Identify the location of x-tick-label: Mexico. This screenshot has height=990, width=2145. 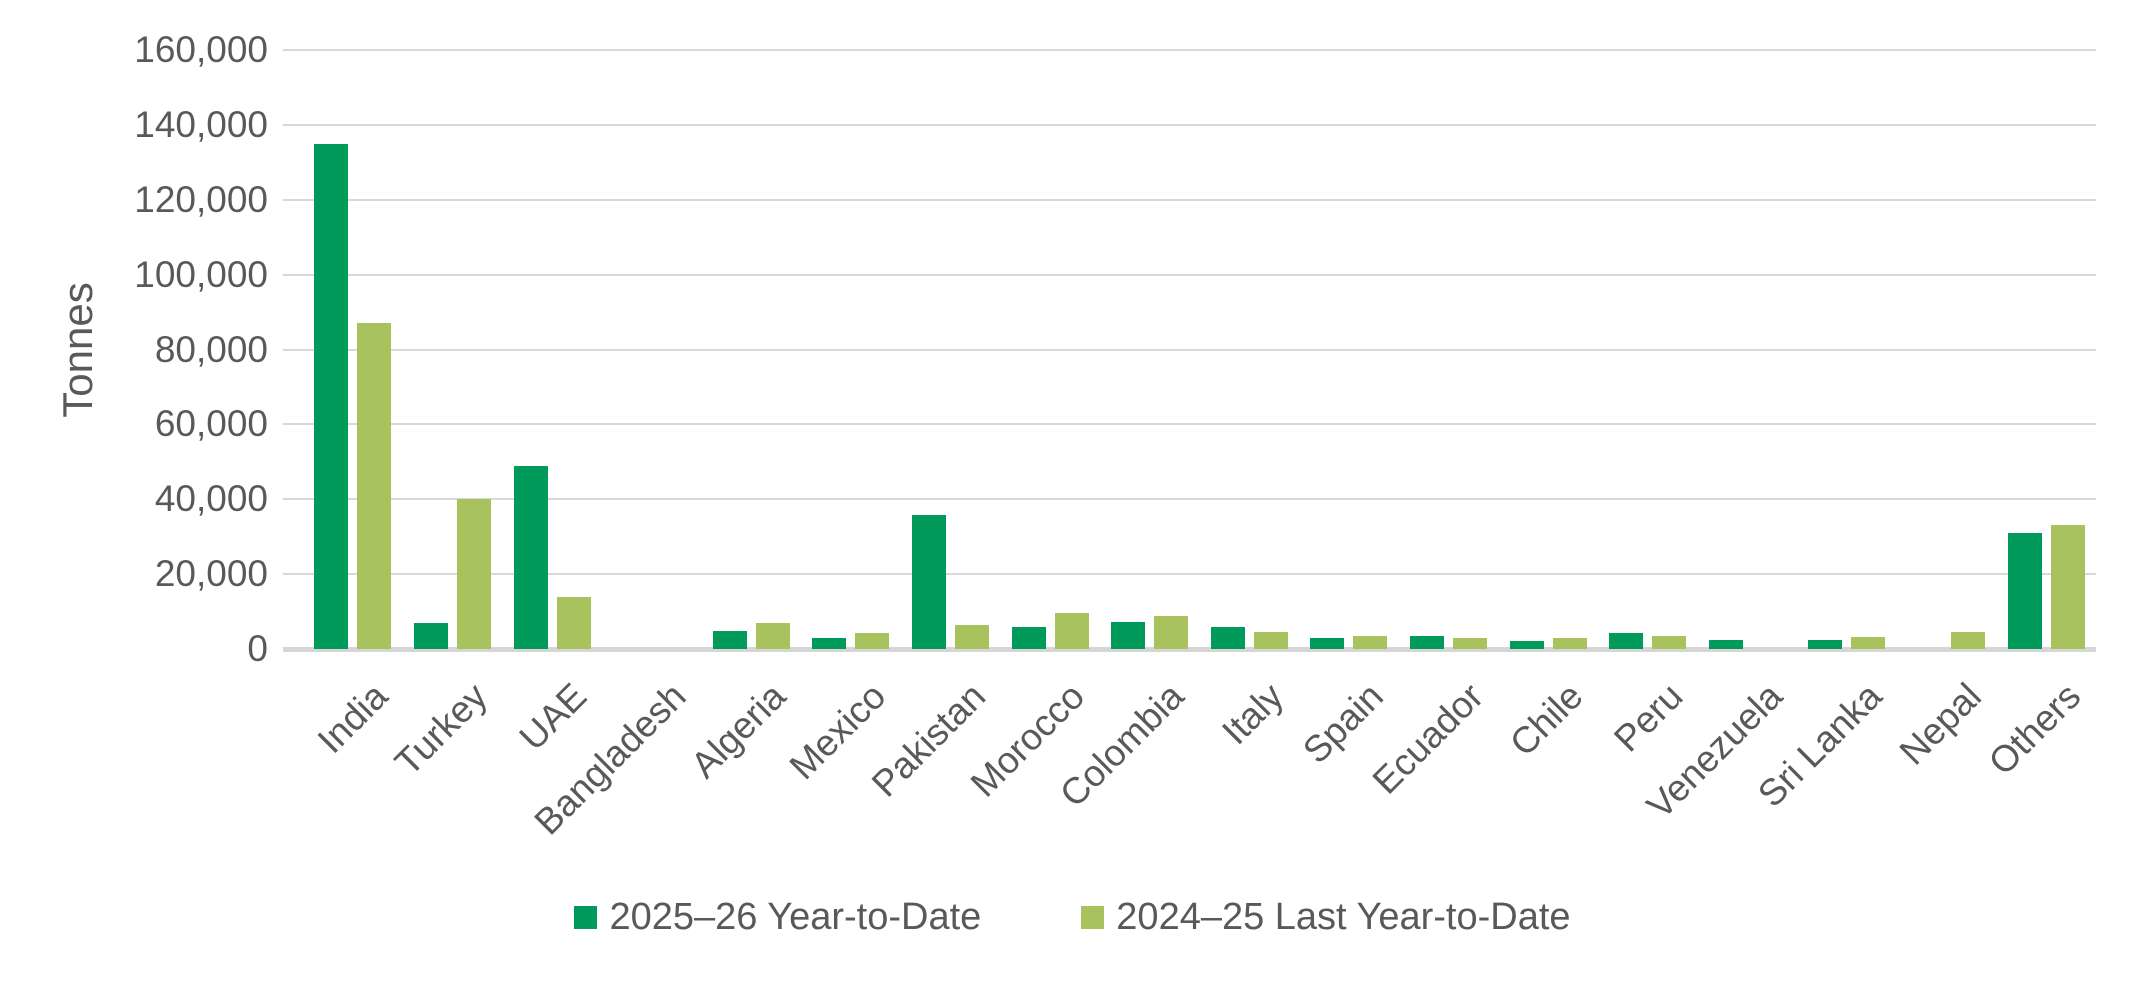
(837, 731).